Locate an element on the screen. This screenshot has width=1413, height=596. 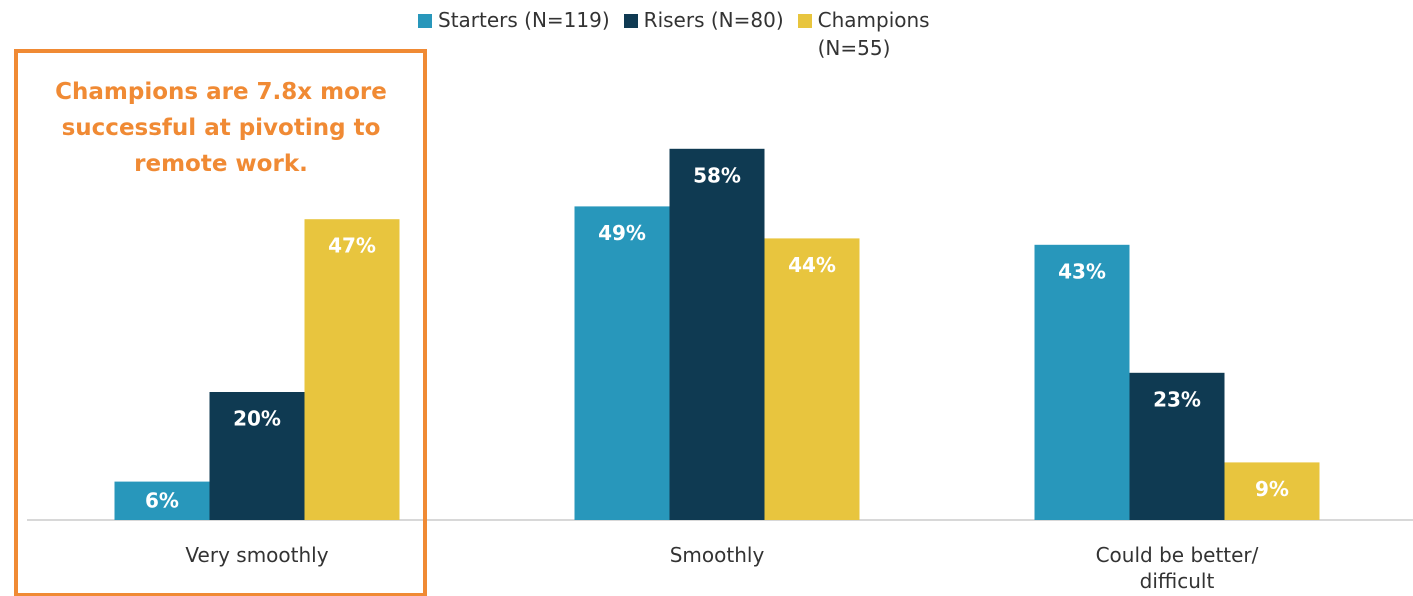
legend-label: Risers (N=80) is located at coordinates (713, 20).